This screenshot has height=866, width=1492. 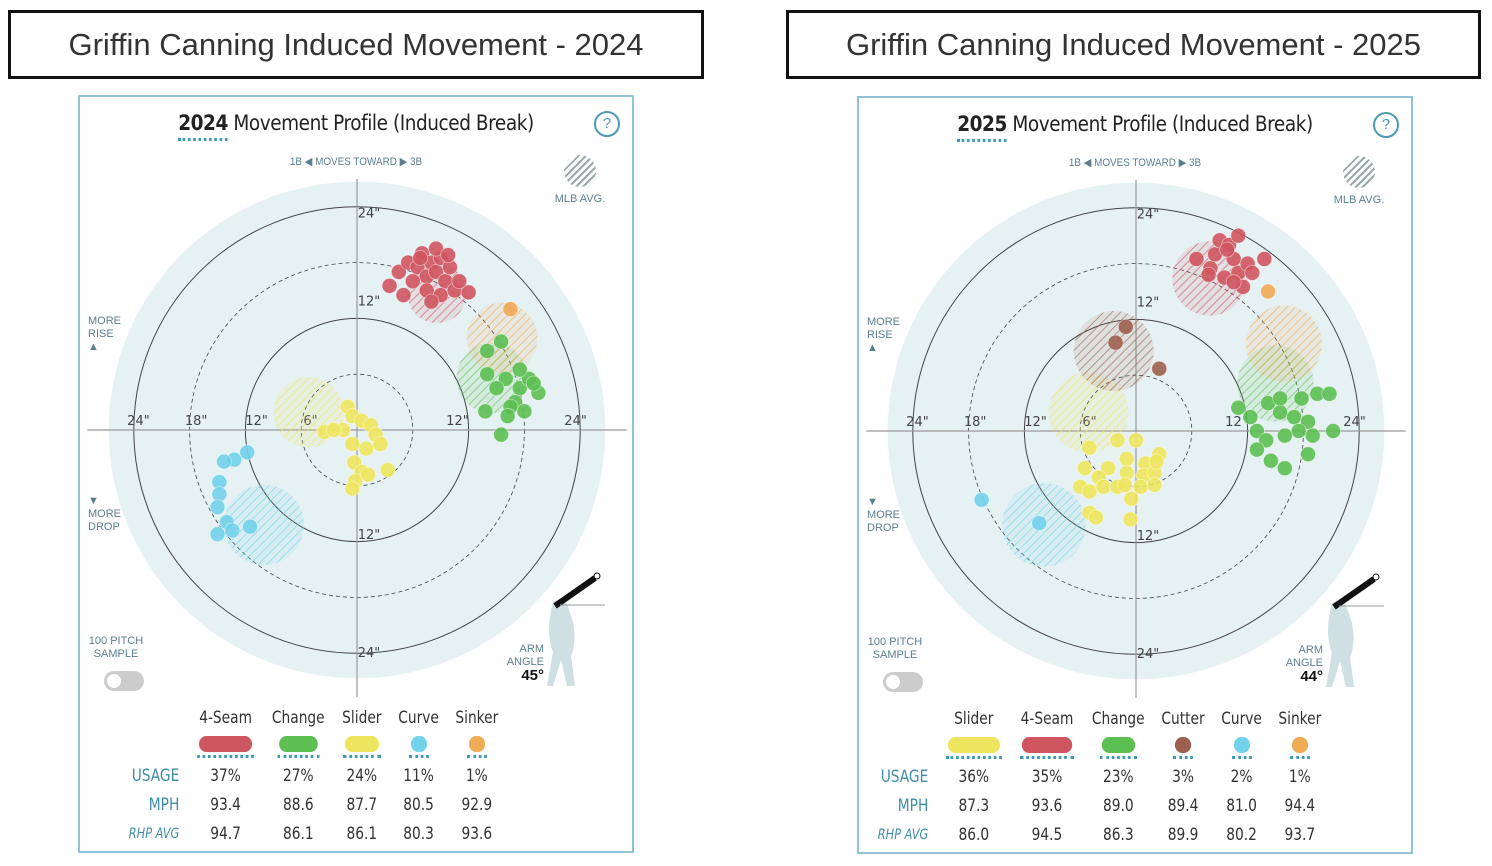 I want to click on mph-value: 80.5, so click(x=418, y=804).